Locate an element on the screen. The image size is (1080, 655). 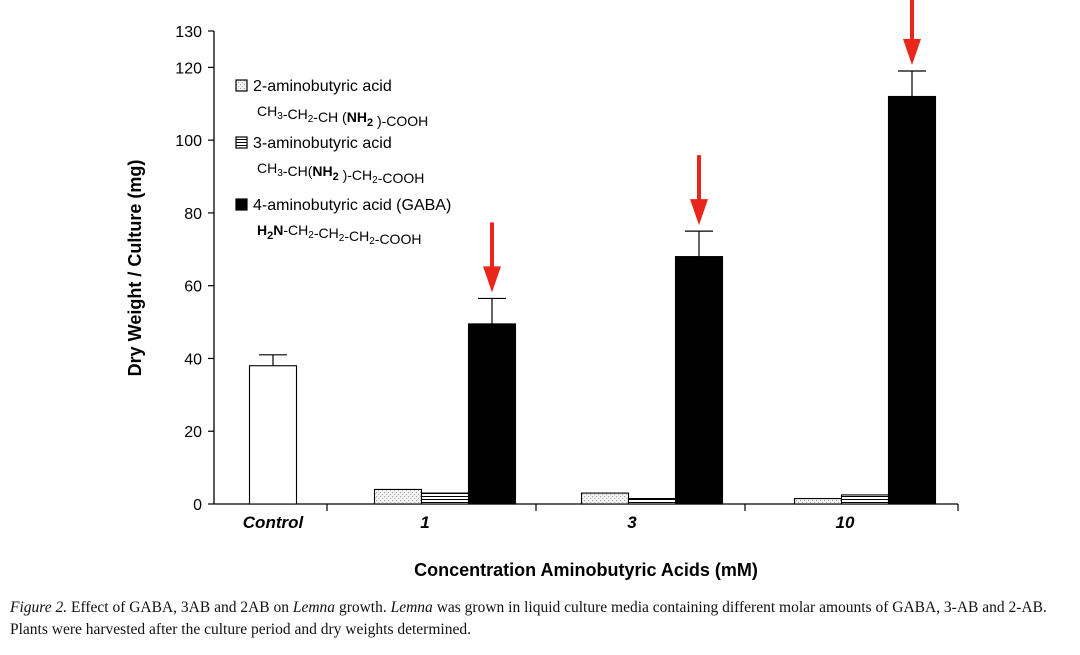
x-tick-label: 1 is located at coordinates (424, 522).